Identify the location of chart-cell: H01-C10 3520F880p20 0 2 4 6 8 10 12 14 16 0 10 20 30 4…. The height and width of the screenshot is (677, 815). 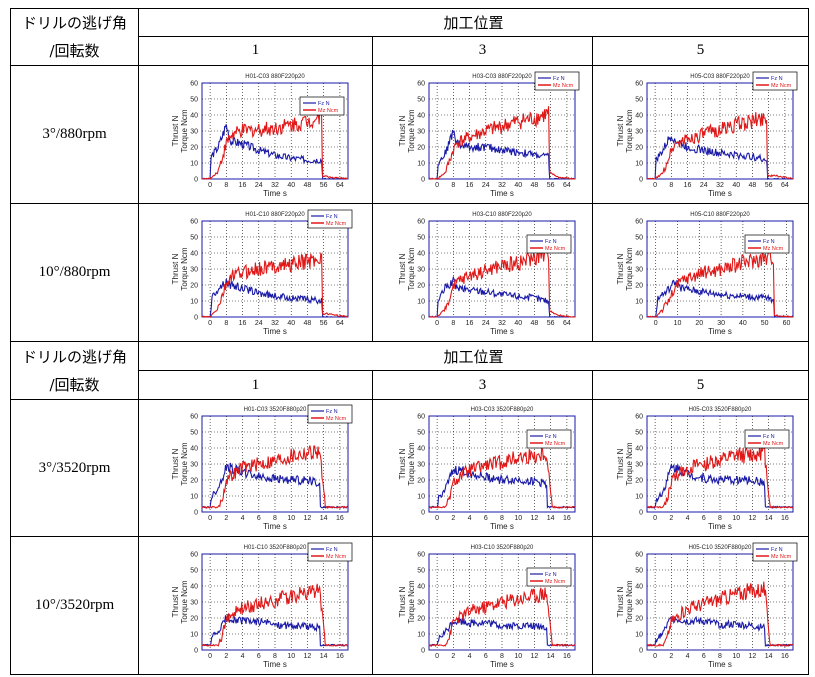
(255, 605).